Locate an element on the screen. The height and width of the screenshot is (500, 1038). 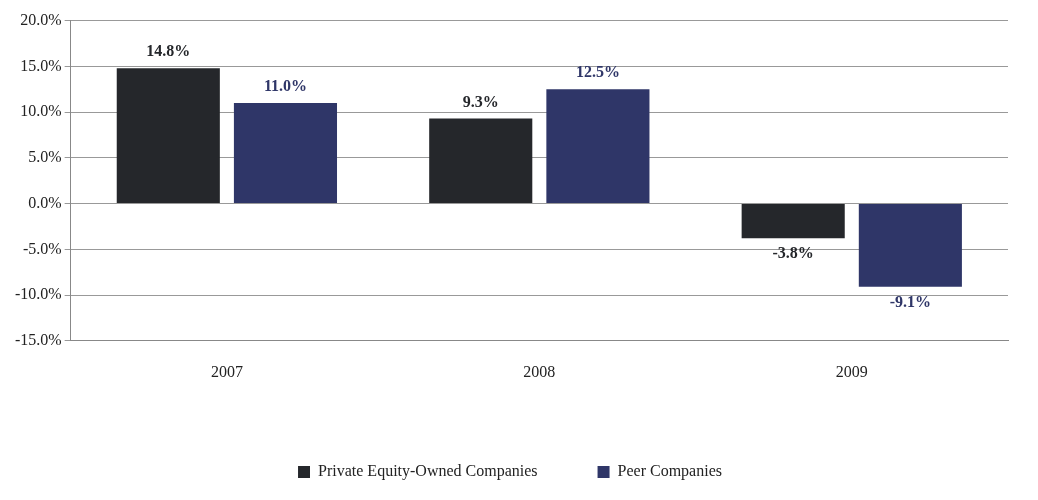
legend-label: Private Equity-Owned Companies is located at coordinates (428, 471).